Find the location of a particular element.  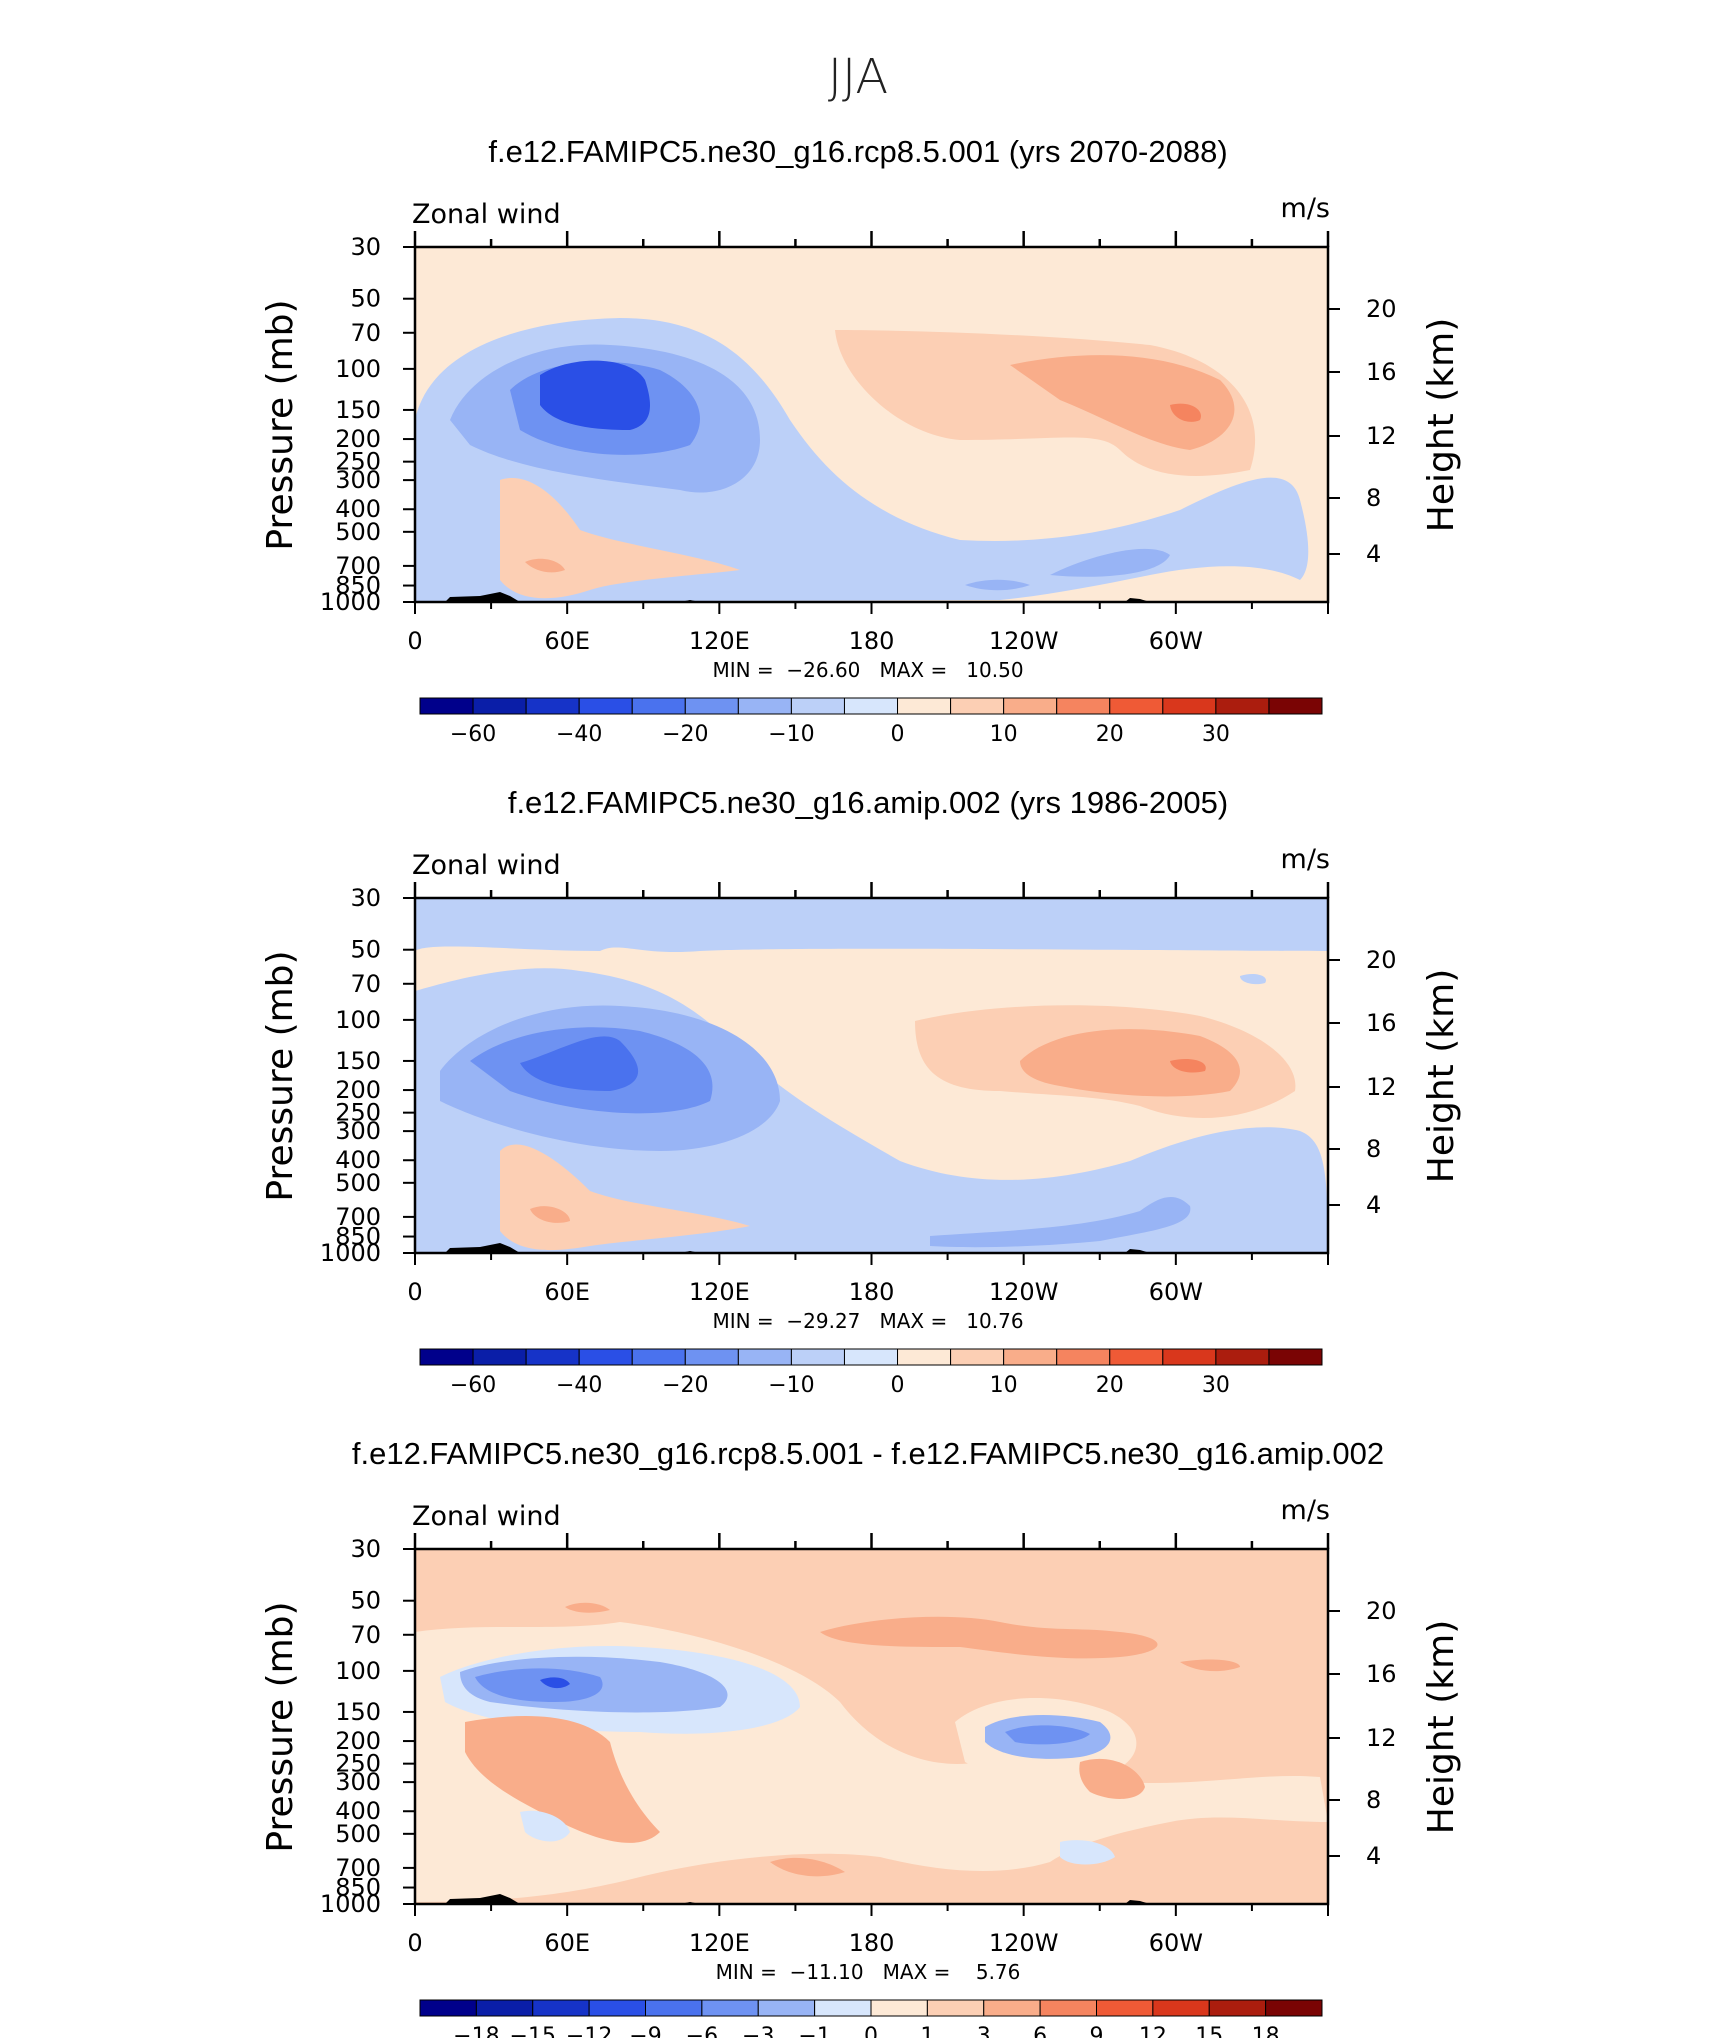

field-label: Zonal wind is located at coordinates (486, 1516).